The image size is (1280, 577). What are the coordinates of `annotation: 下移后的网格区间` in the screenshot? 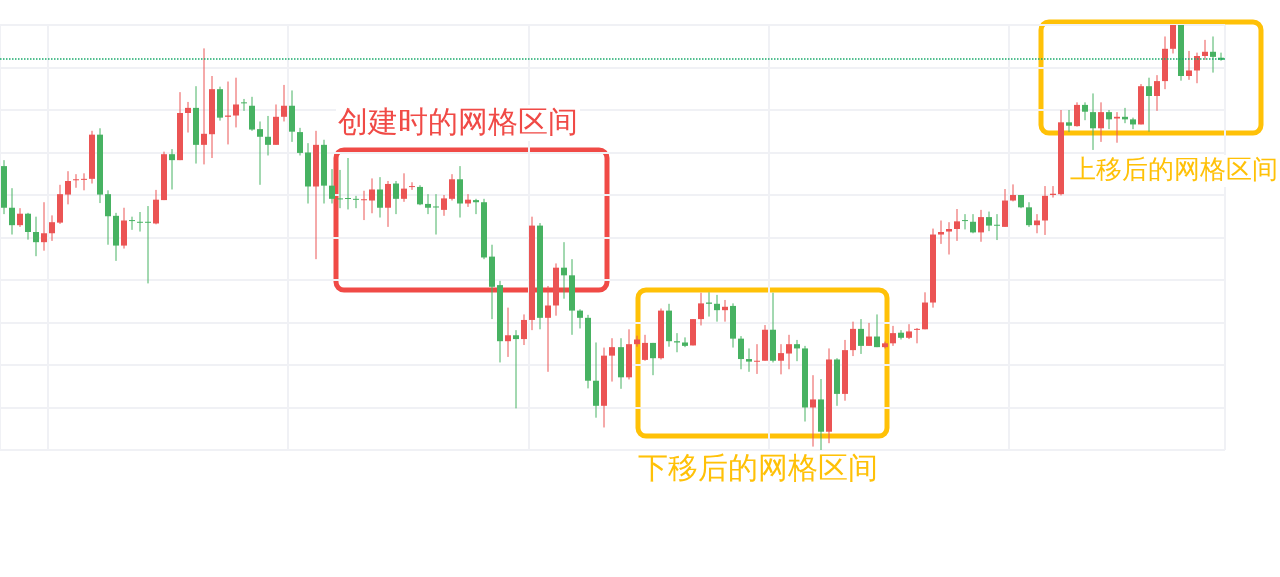 It's located at (758, 467).